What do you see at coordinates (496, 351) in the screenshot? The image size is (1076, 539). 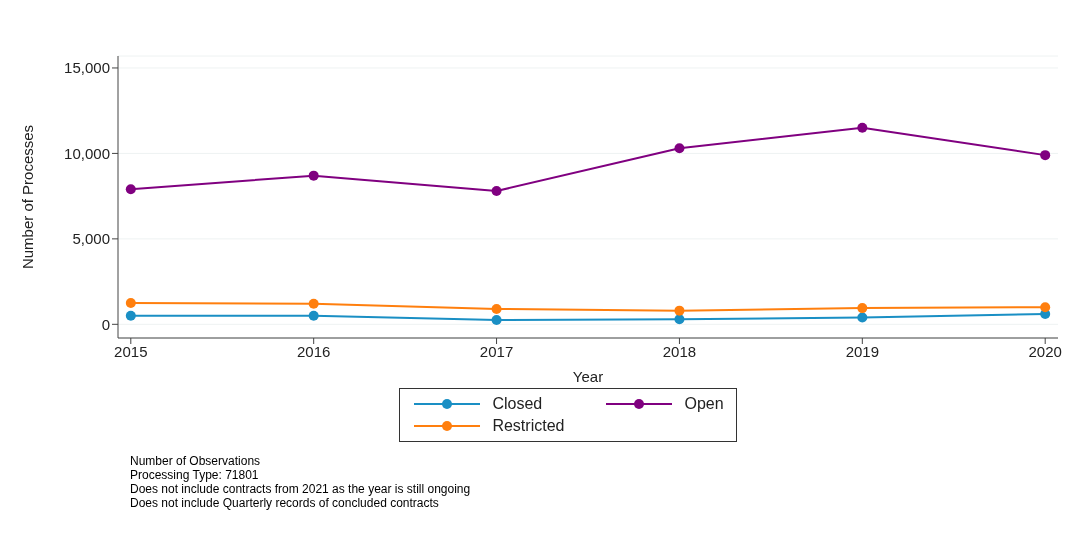 I see `x-tick-label: 2017` at bounding box center [496, 351].